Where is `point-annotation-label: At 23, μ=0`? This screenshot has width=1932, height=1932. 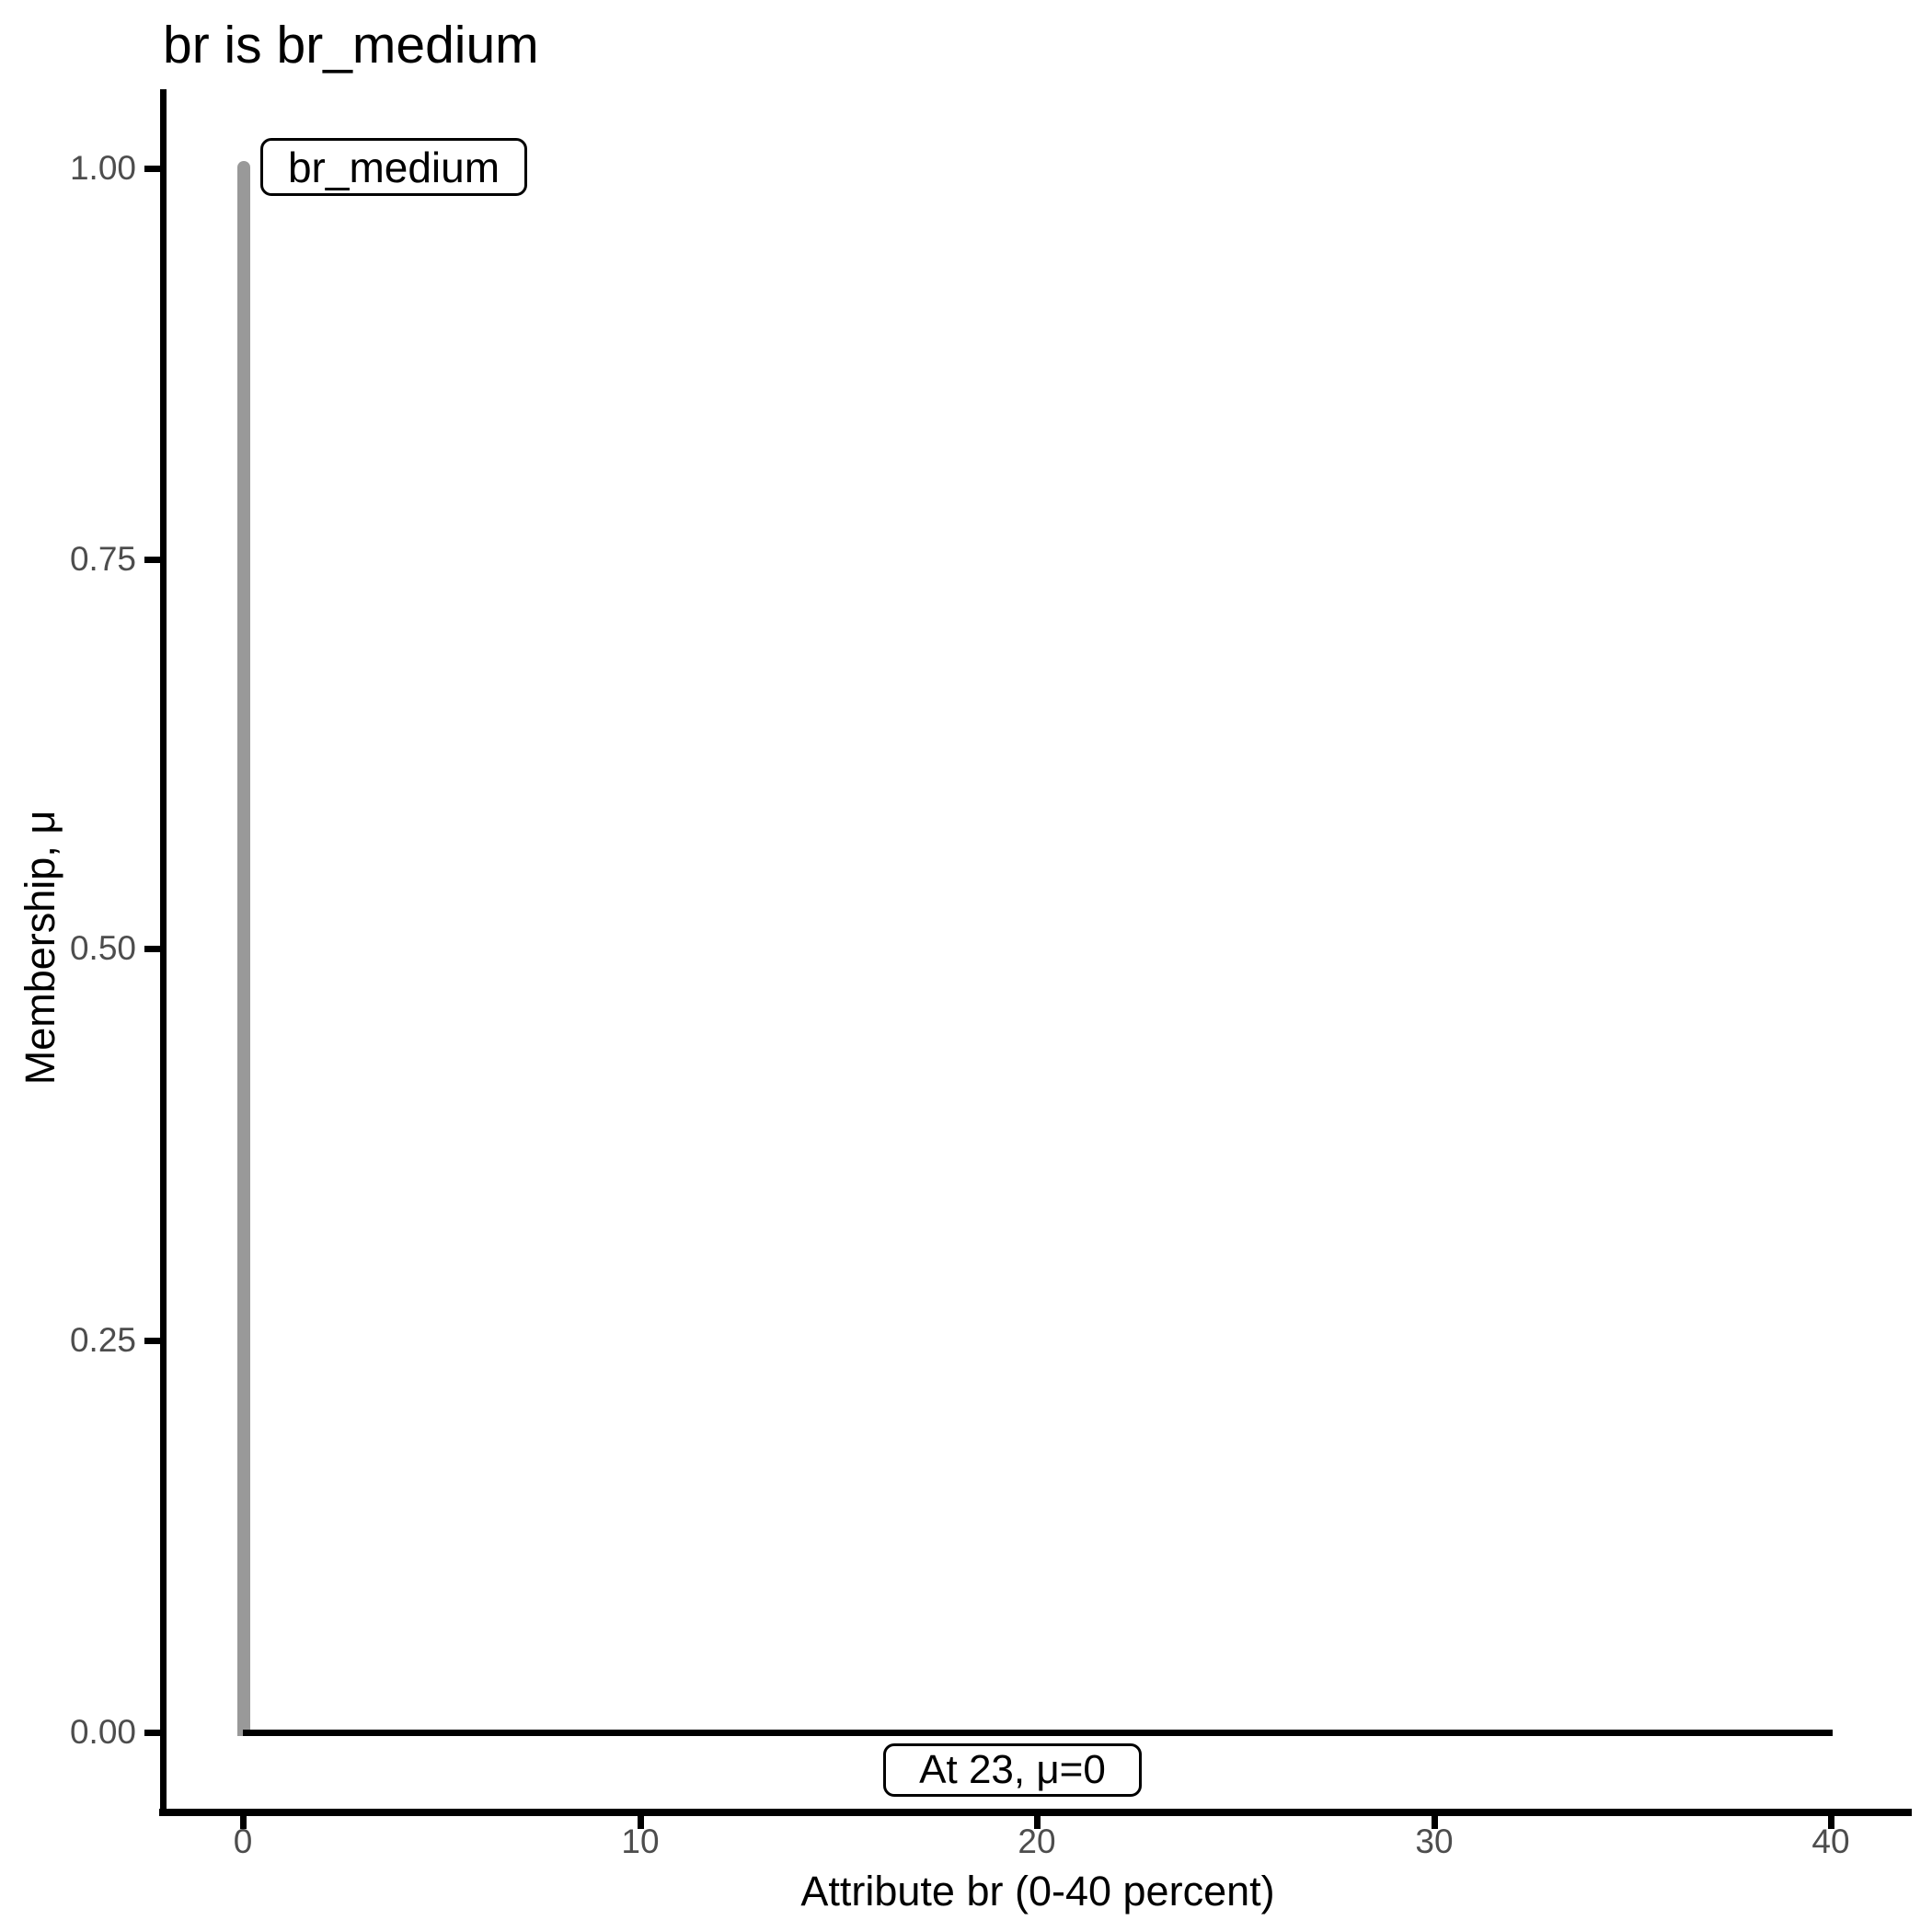
point-annotation-label: At 23, μ=0 is located at coordinates (1012, 1769).